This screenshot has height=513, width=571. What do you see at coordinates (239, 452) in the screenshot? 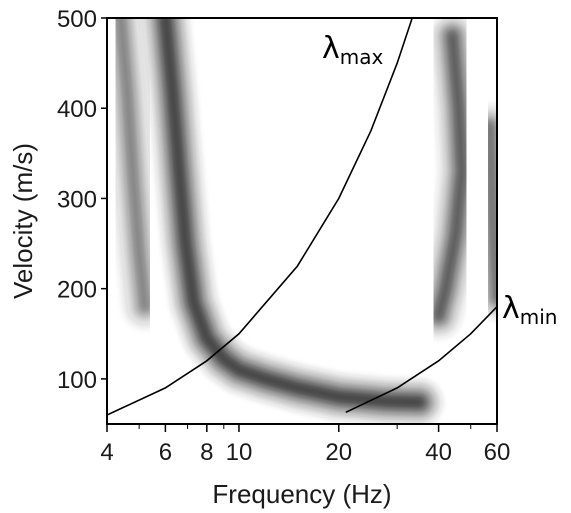
I see `x-tick-label: 10` at bounding box center [239, 452].